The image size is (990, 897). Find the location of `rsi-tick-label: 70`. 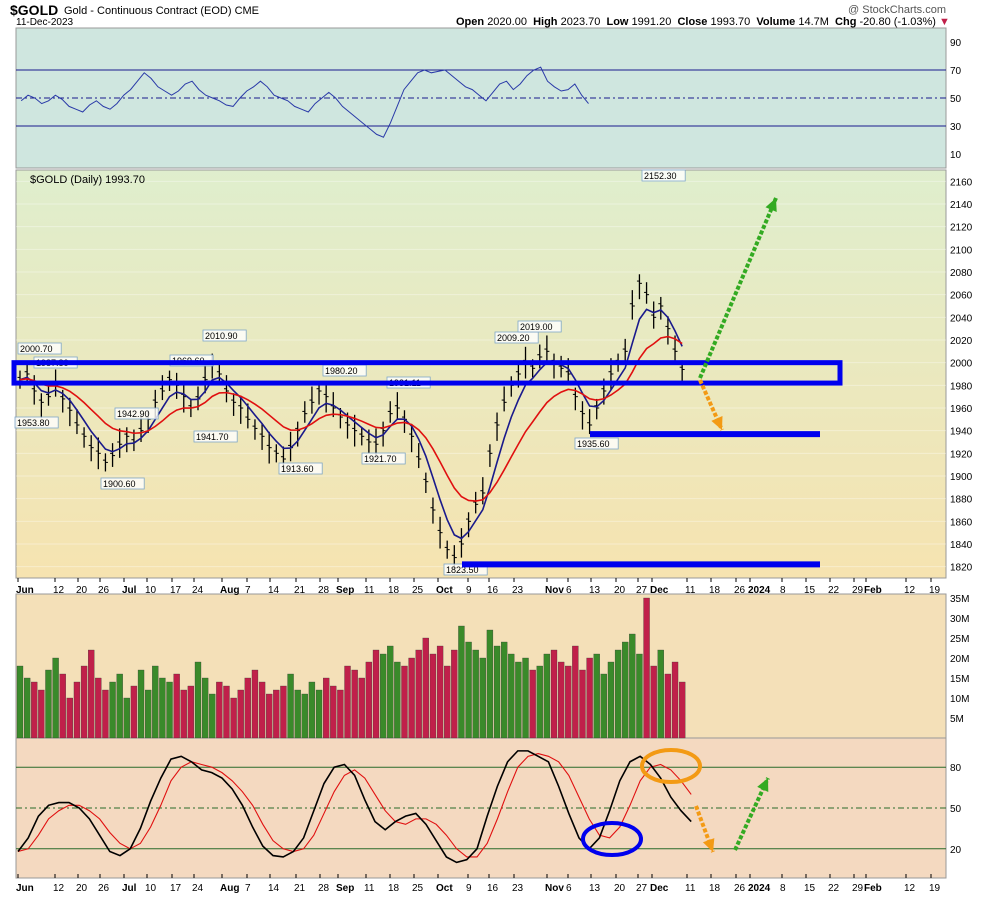

rsi-tick-label: 70 is located at coordinates (956, 71).